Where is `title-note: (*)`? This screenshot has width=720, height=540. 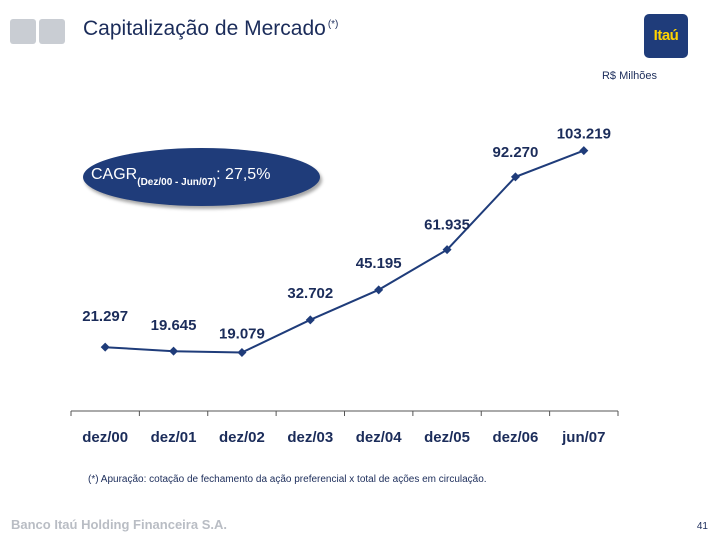 title-note: (*) is located at coordinates (333, 24).